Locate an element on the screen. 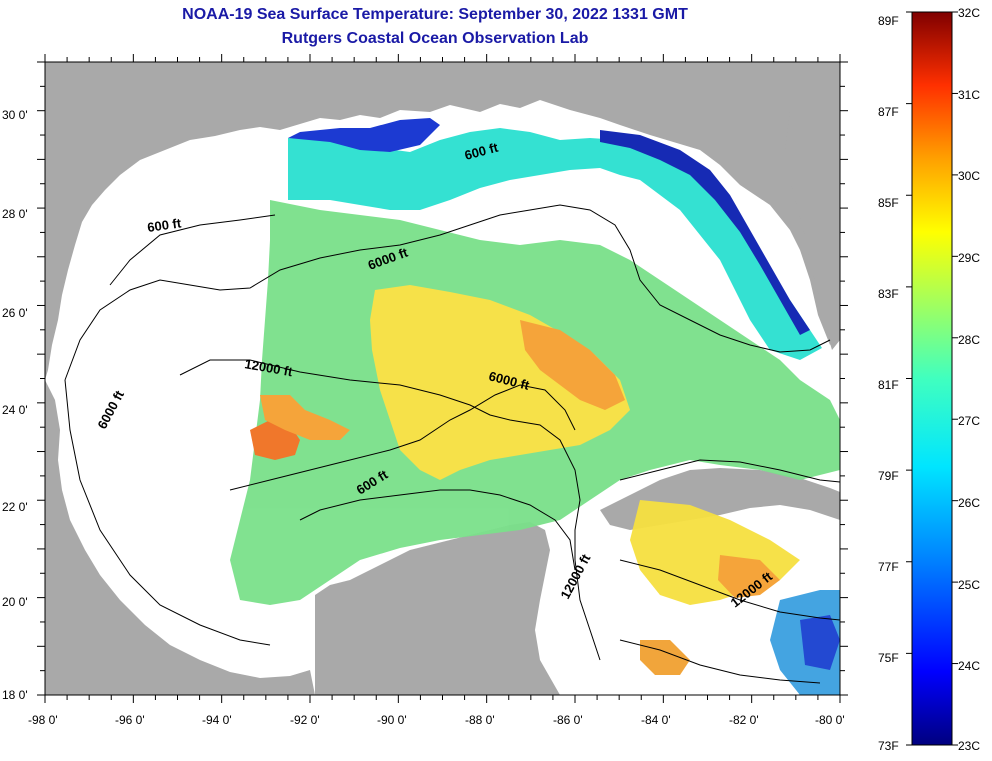 This screenshot has height=761, width=992. contour-label: 600 ft is located at coordinates (164, 225).